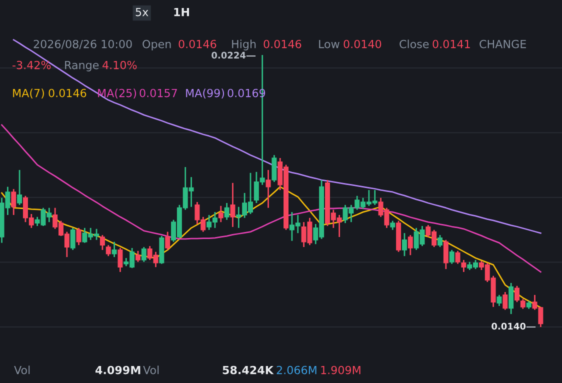 This screenshot has width=562, height=383. Describe the element at coordinates (182, 12) in the screenshot. I see `annotation: 1H` at that location.